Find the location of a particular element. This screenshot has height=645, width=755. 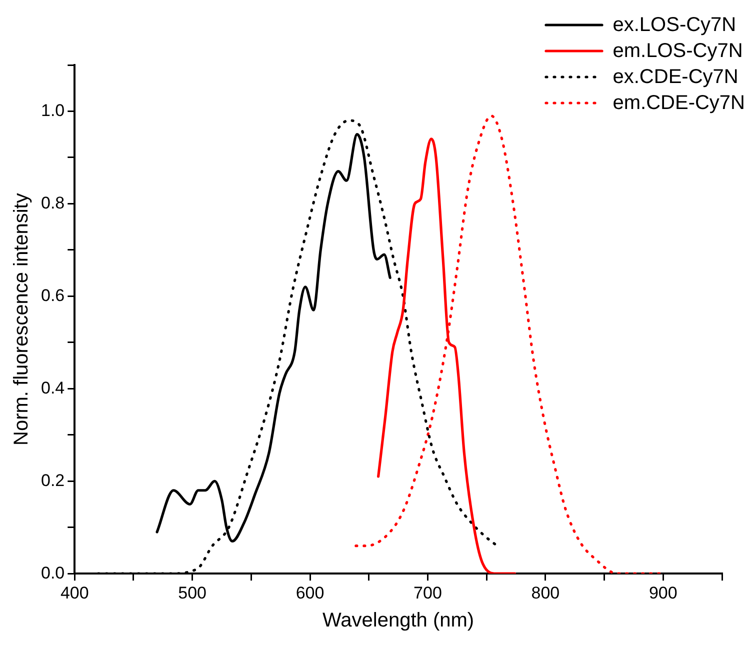

y-tick-label: 0.8 is located at coordinates (52, 202).